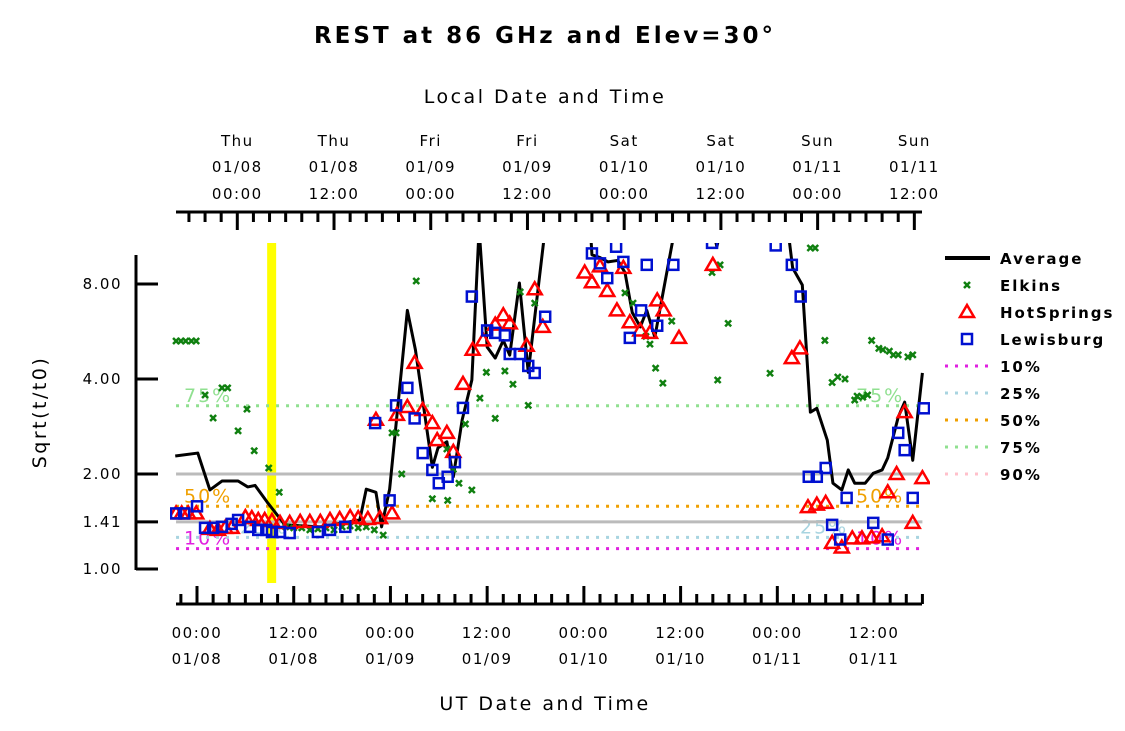  What do you see at coordinates (1021, 394) in the screenshot?
I see `legend-label-percentile: 25%` at bounding box center [1021, 394].